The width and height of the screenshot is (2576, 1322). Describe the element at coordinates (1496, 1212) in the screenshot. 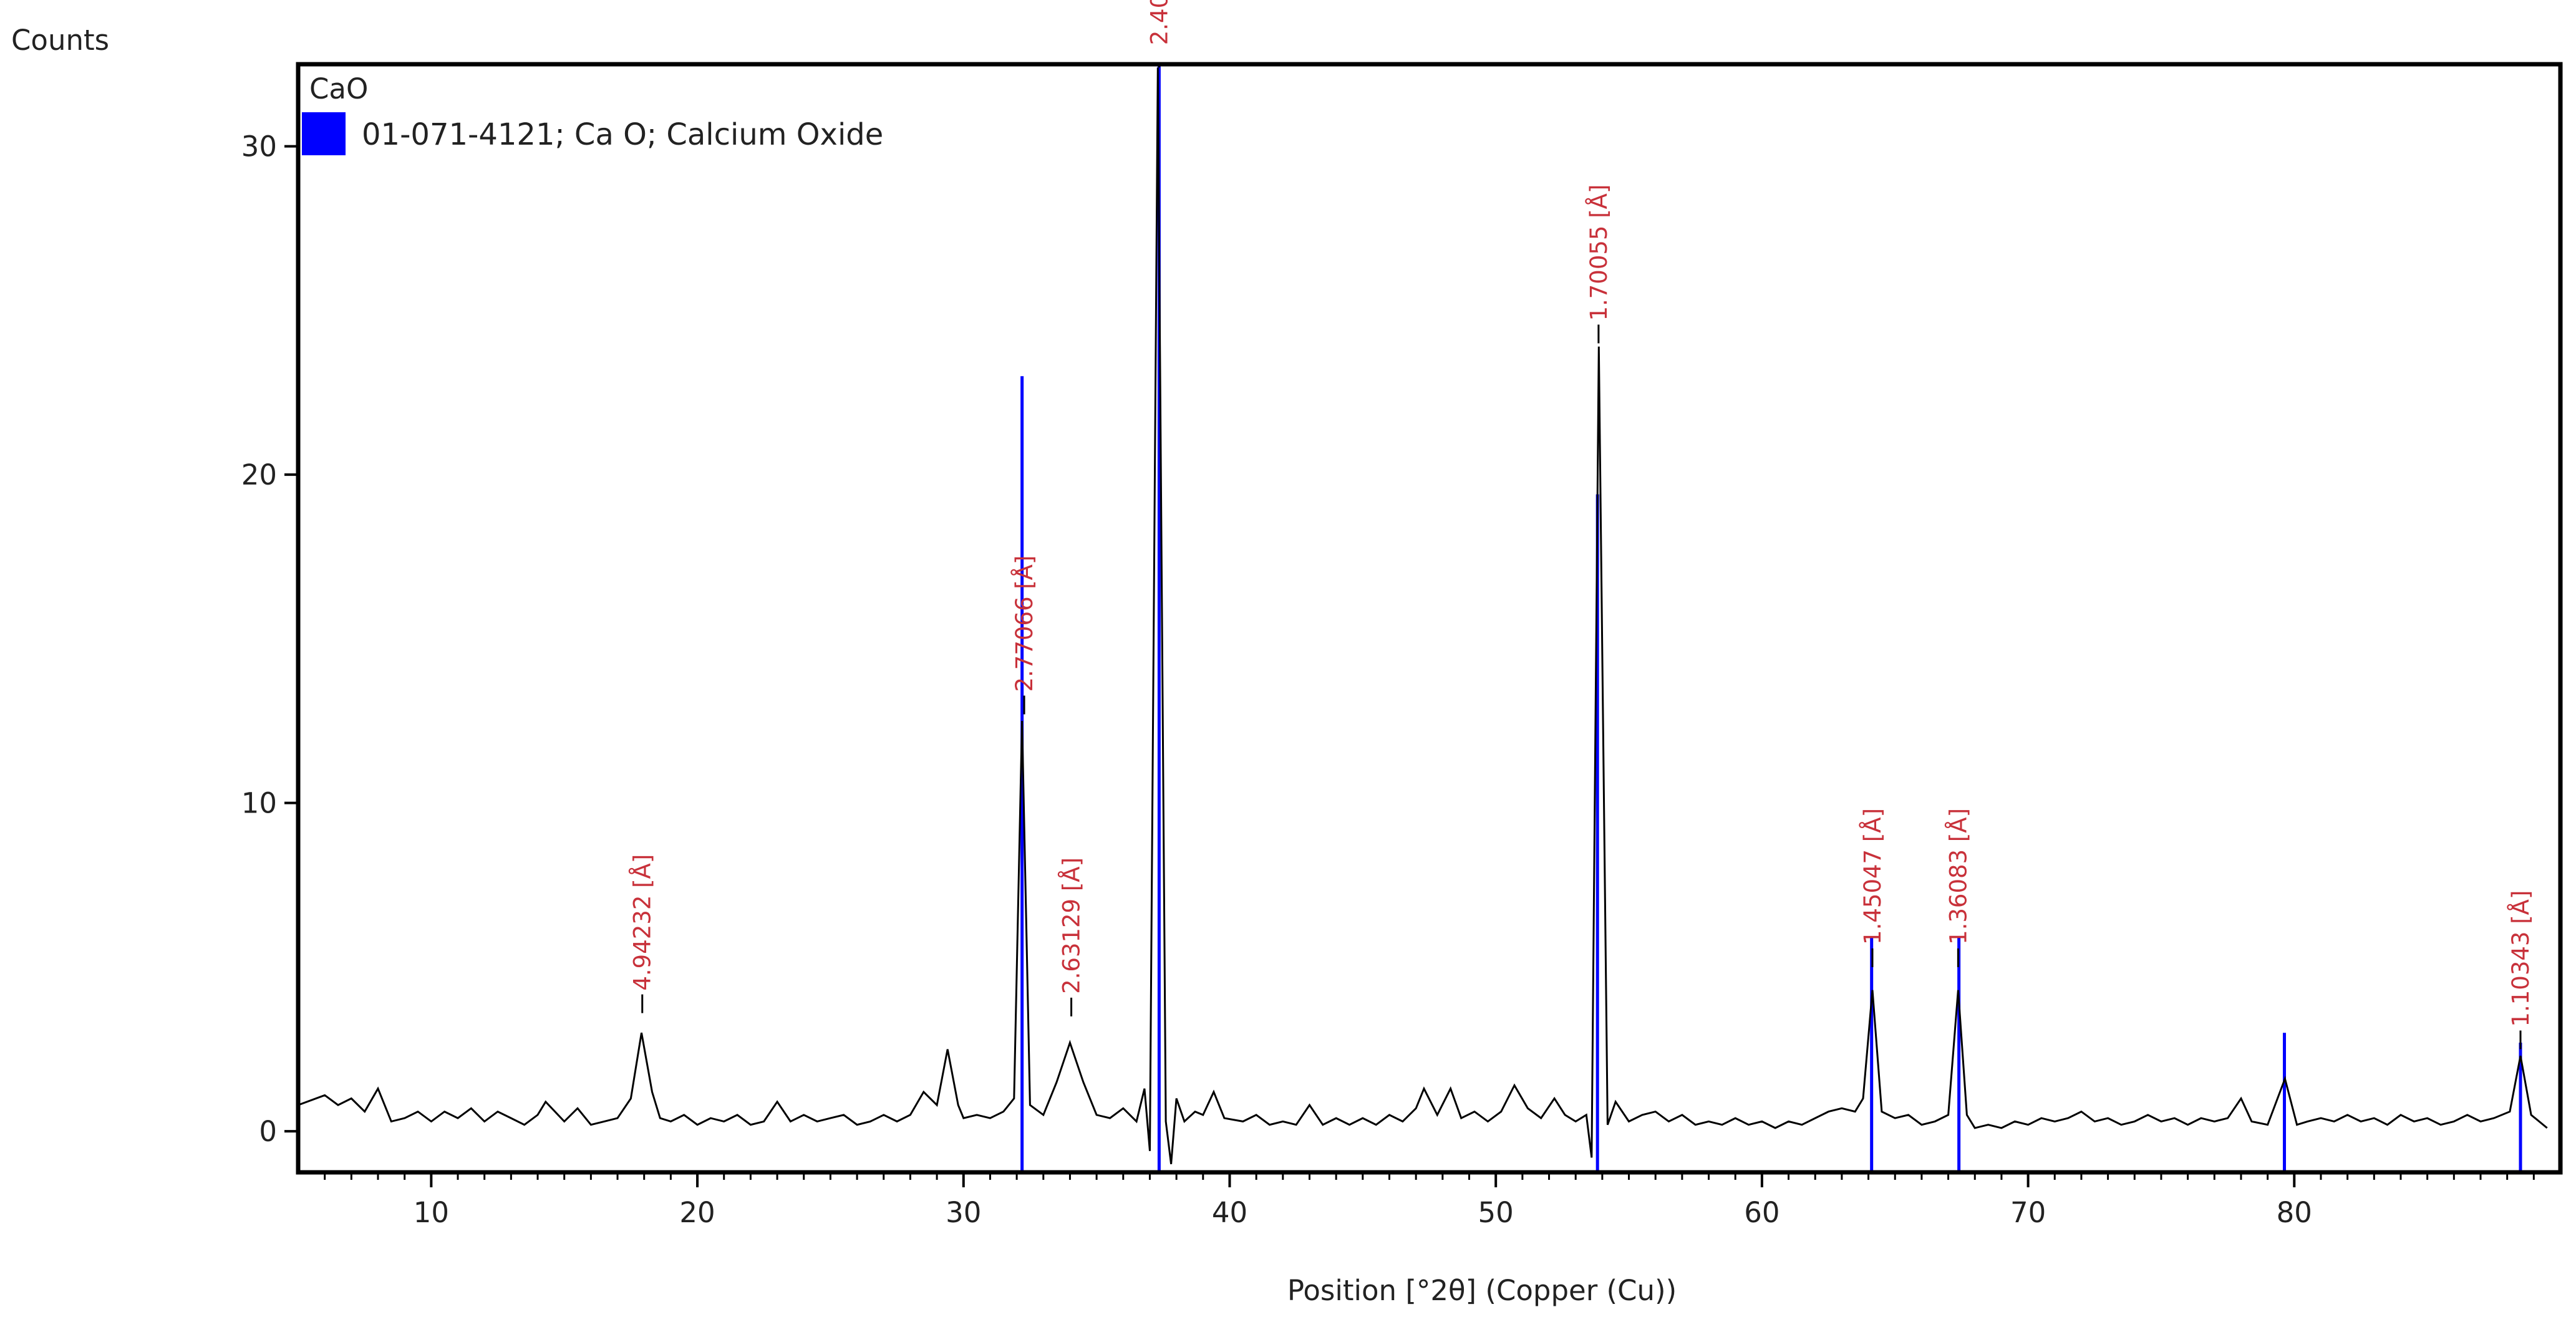

I see `x-tick-label: 50` at that location.